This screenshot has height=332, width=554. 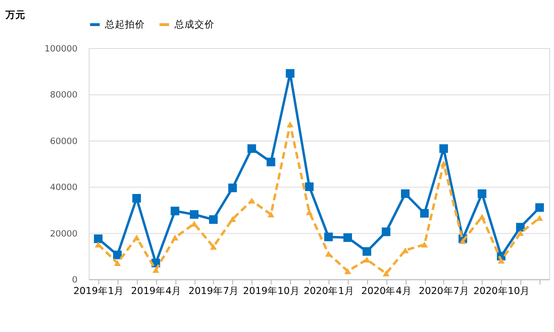 I want to click on x-tick-label: 2020年10月, so click(x=501, y=291).